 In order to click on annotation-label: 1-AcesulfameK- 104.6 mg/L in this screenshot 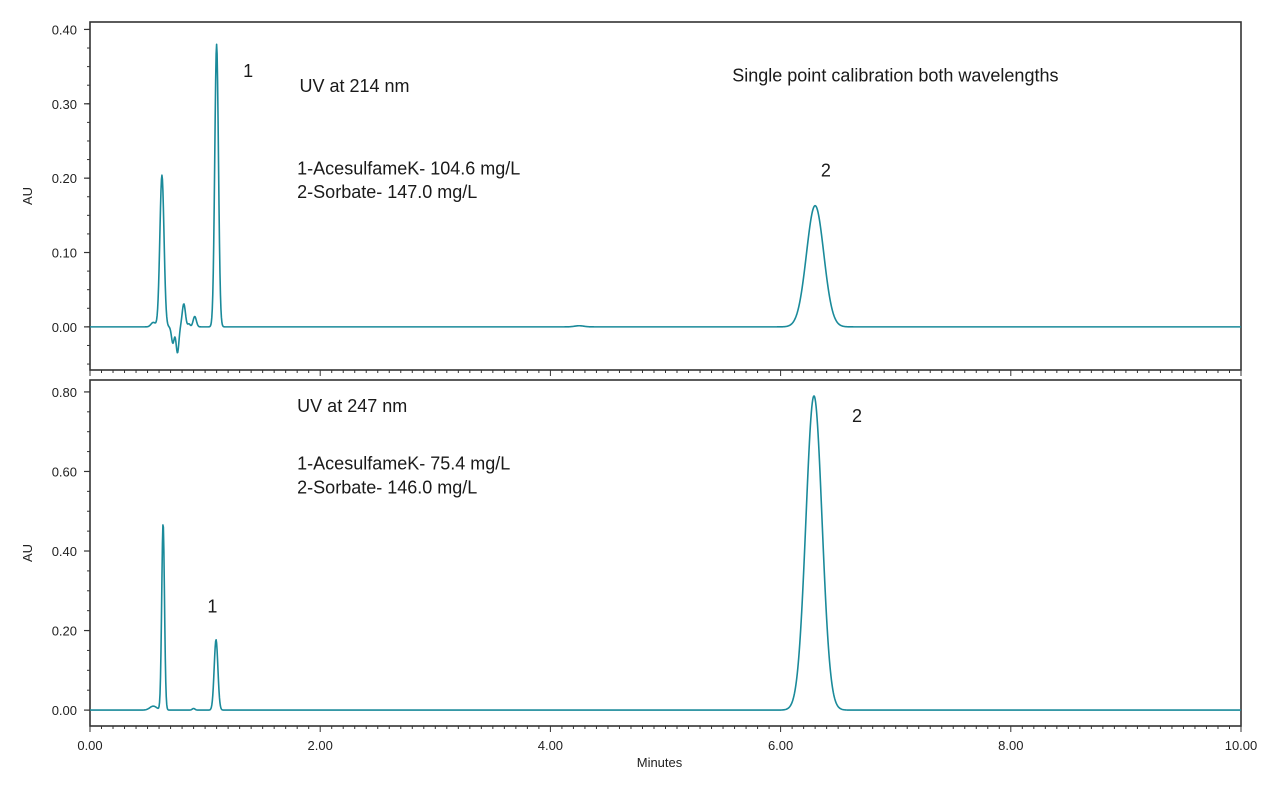, I will do `click(408, 168)`.